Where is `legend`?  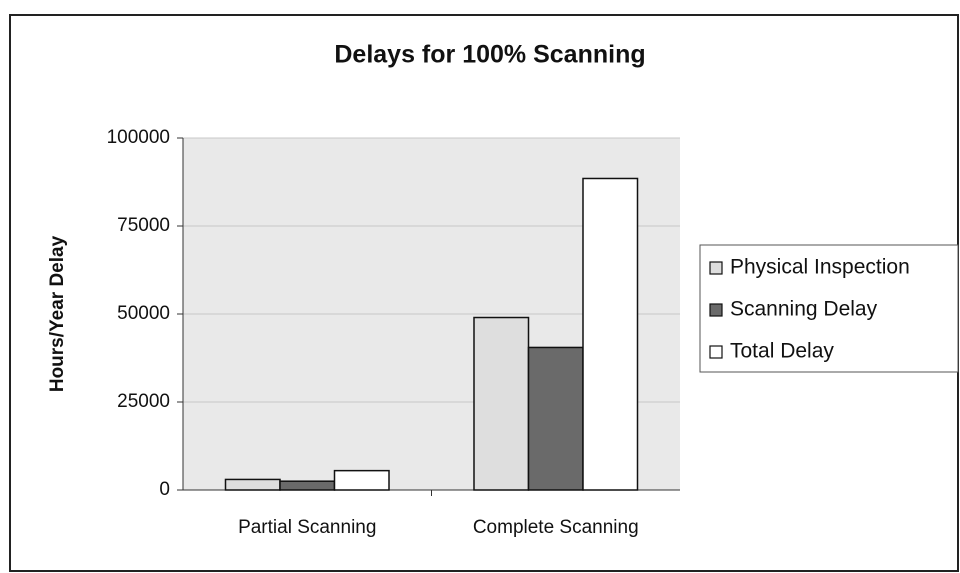
legend is located at coordinates (829, 308).